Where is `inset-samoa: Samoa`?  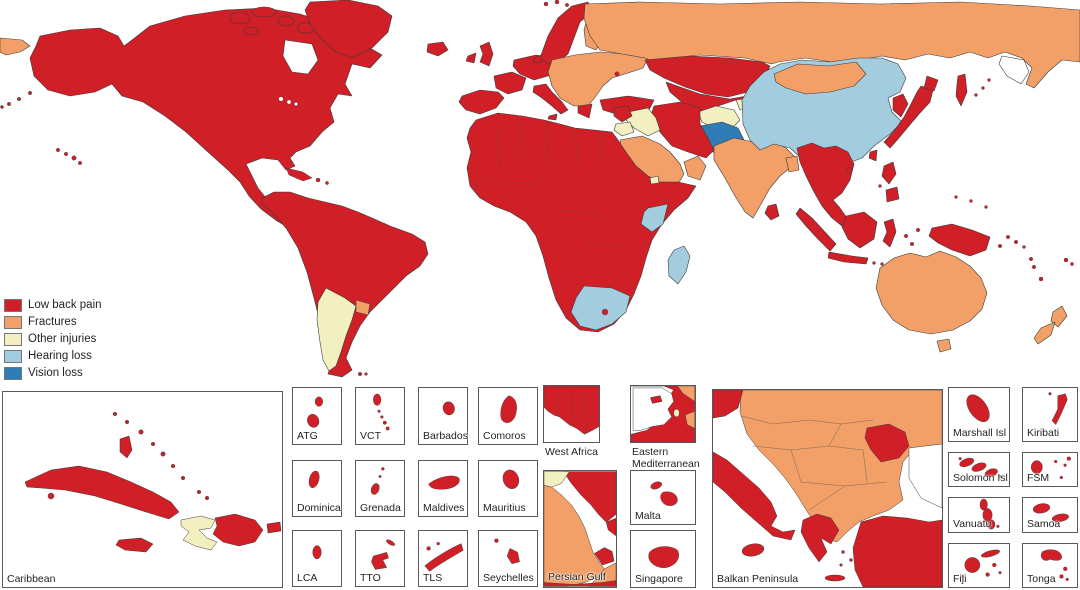 inset-samoa: Samoa is located at coordinates (1050, 515).